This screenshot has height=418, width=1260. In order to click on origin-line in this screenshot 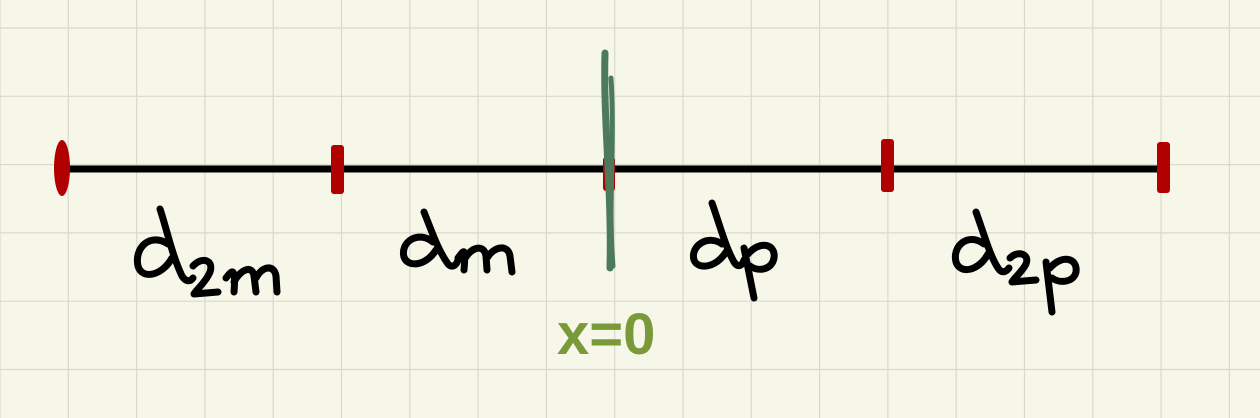, I will do `click(608, 160)`.